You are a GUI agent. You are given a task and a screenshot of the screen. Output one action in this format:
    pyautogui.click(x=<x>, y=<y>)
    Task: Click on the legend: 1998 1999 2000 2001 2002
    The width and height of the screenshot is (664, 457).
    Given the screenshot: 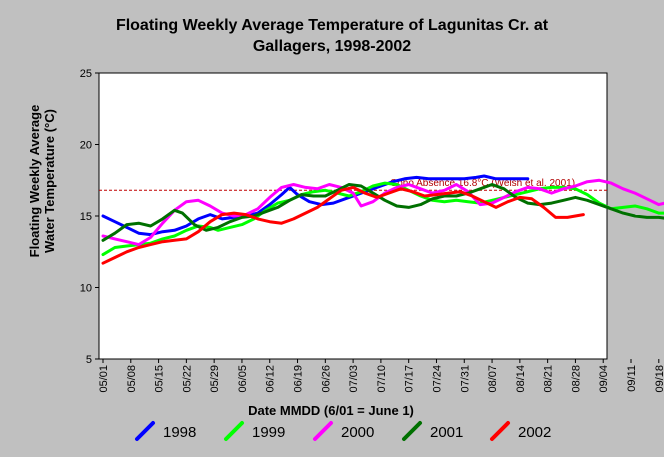 What is the action you would take?
    pyautogui.click(x=343, y=431)
    